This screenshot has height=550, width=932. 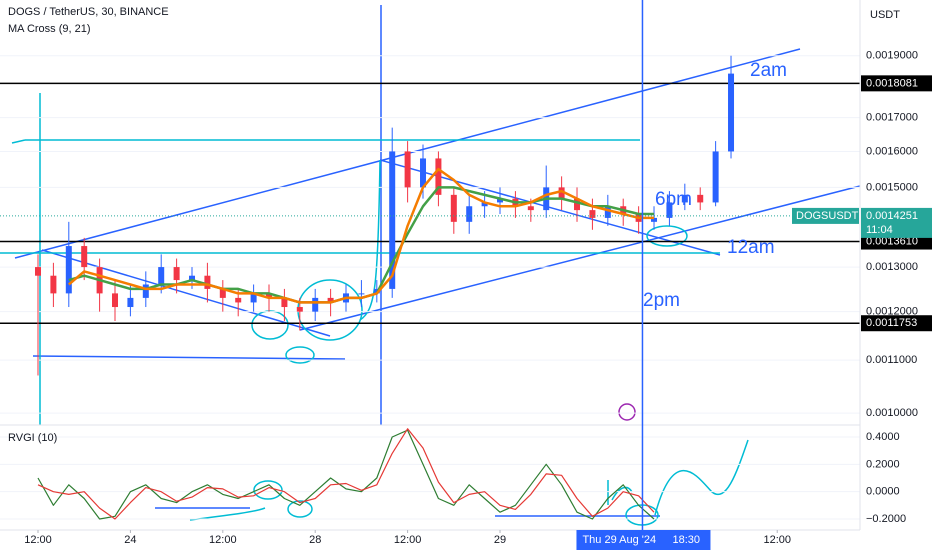 What do you see at coordinates (500, 540) in the screenshot?
I see `x-tick-label: 29` at bounding box center [500, 540].